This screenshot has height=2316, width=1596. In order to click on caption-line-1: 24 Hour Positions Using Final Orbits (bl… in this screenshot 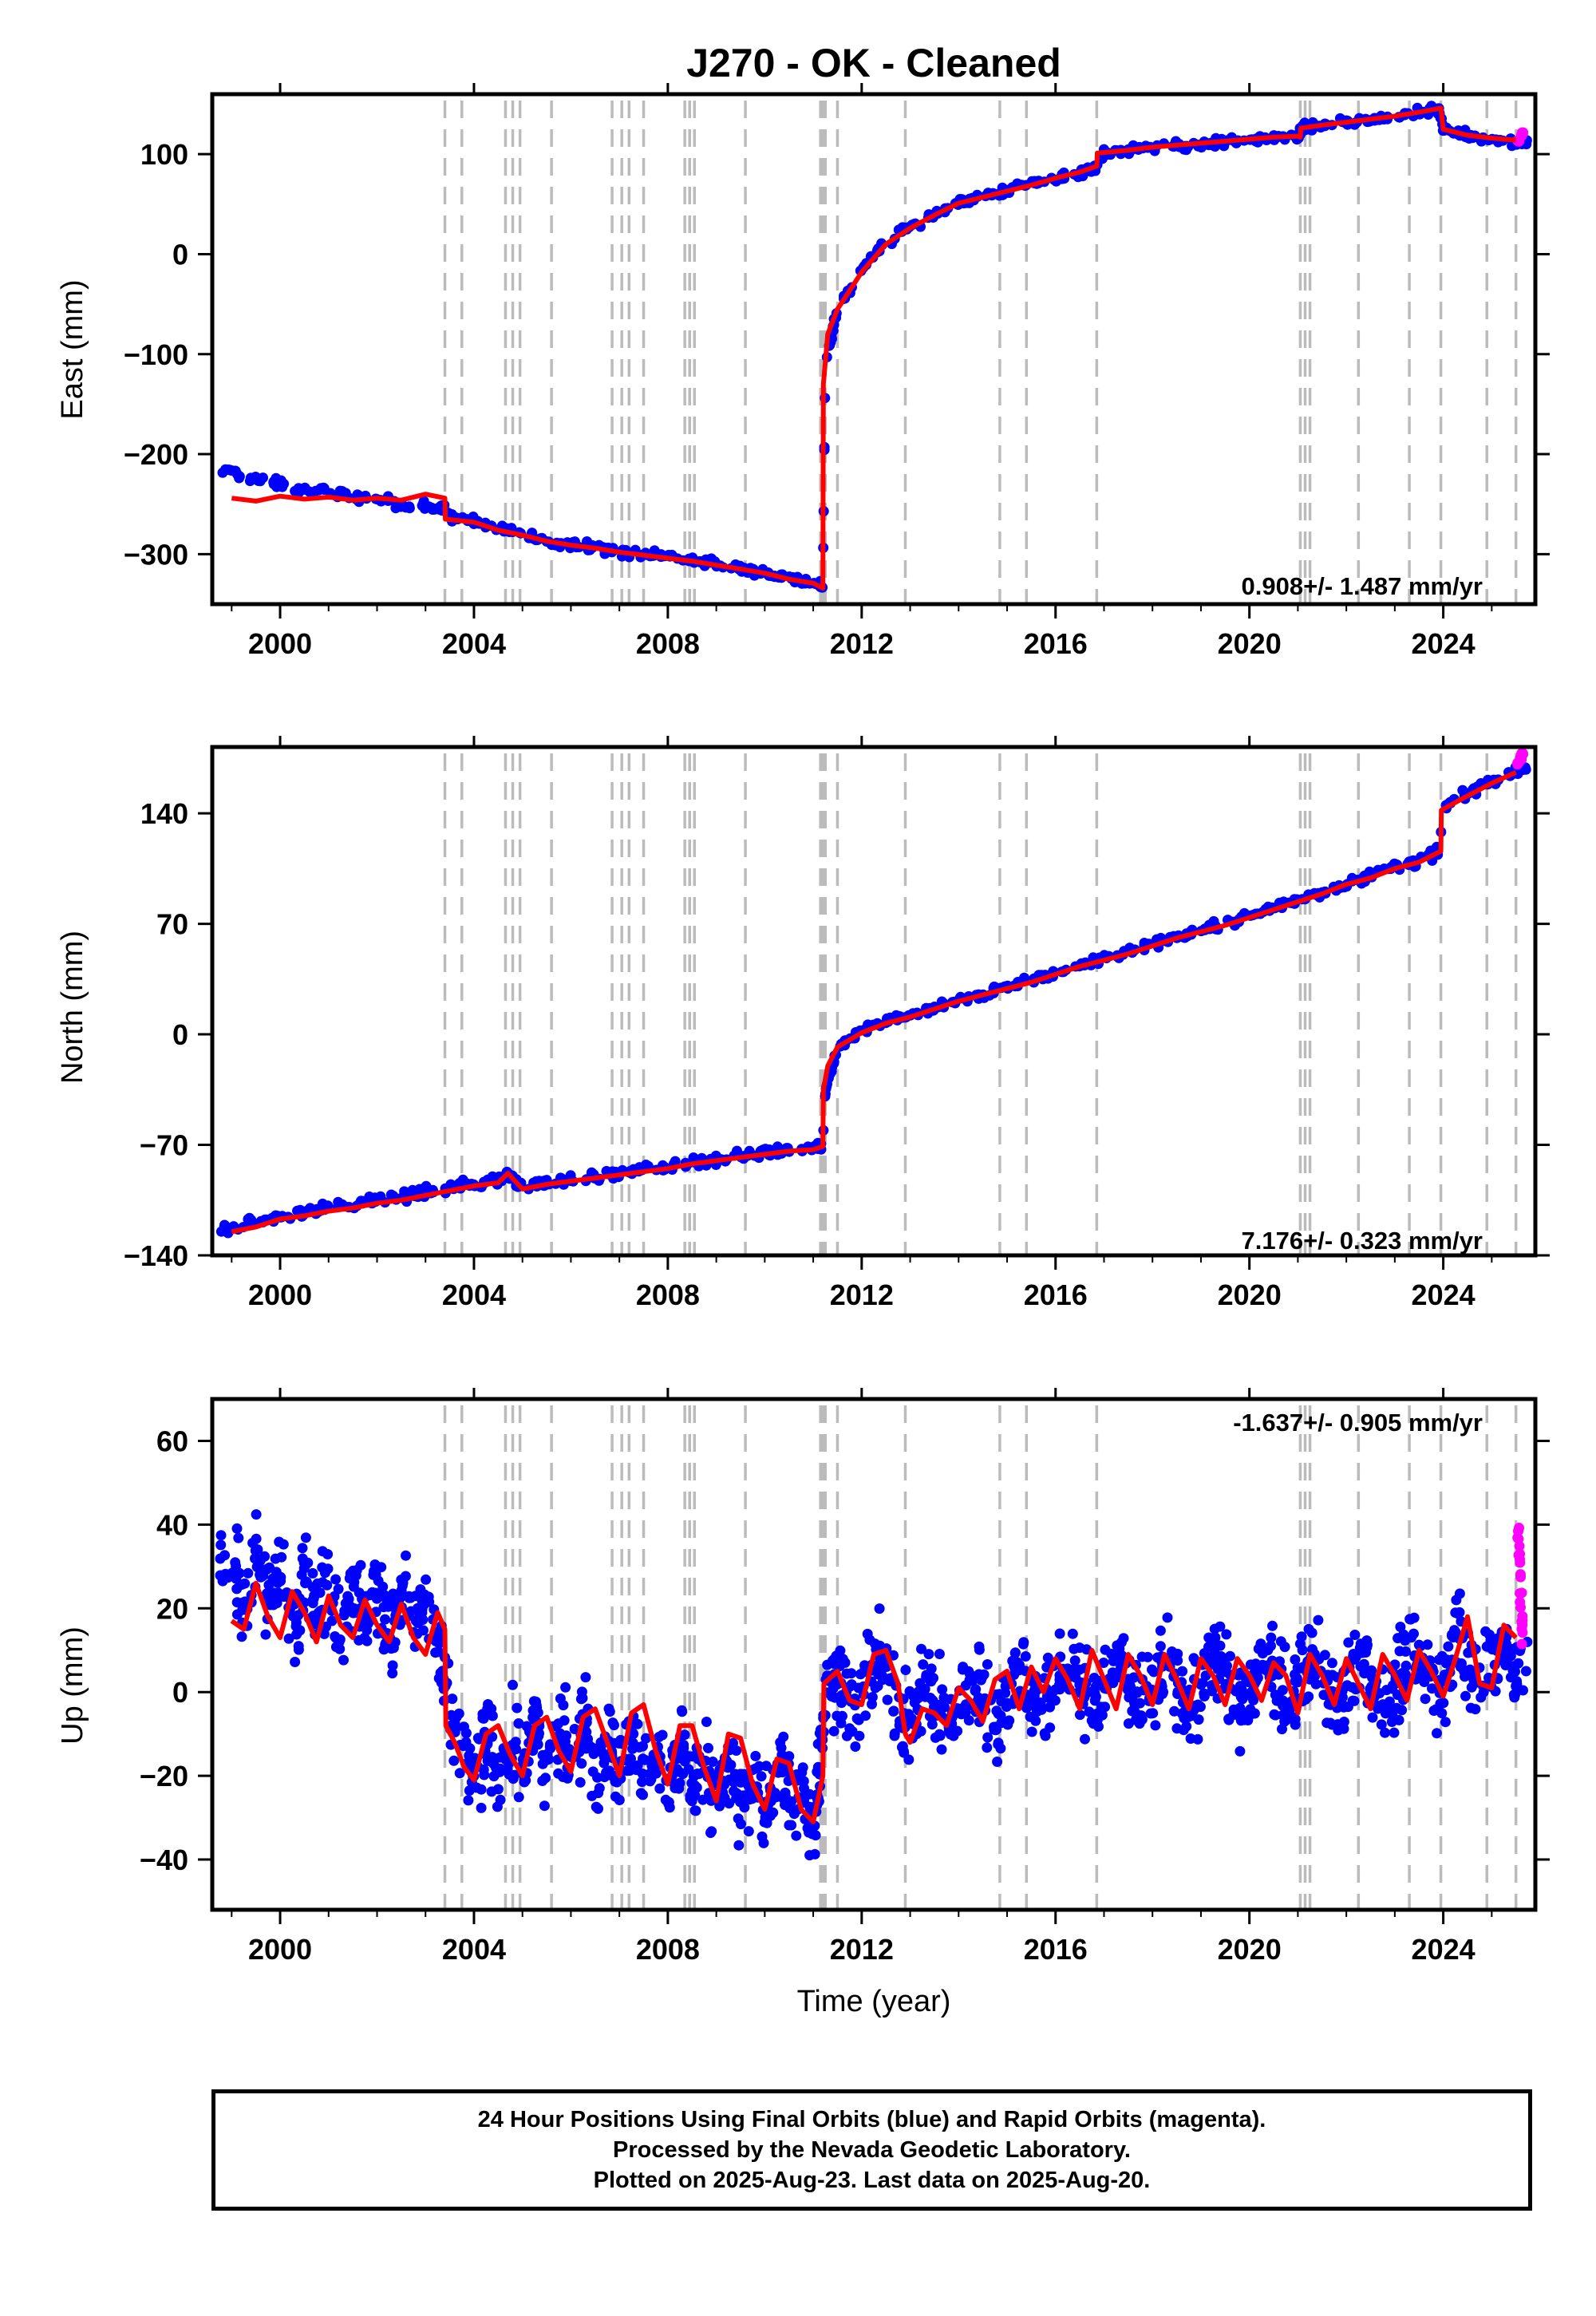, I will do `click(871, 2119)`.